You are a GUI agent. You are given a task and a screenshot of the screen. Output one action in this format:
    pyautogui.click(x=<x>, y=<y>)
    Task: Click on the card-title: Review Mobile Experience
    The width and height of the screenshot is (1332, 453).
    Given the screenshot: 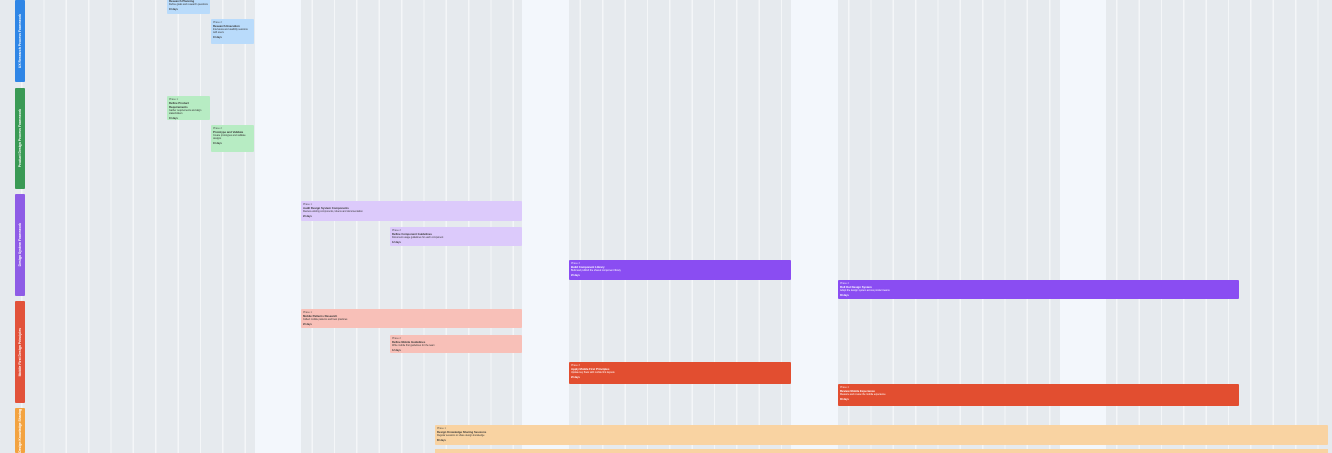 What is the action you would take?
    pyautogui.click(x=857, y=391)
    